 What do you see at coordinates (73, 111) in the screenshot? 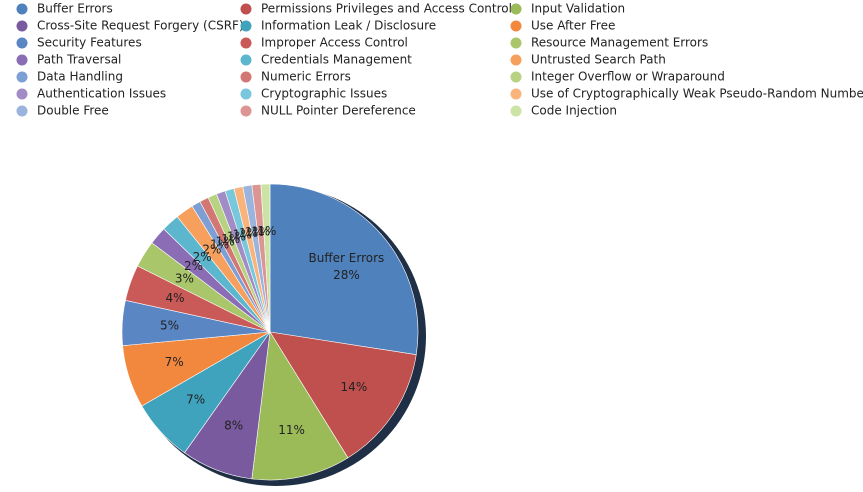
I see `legend-label: Double Free` at bounding box center [73, 111].